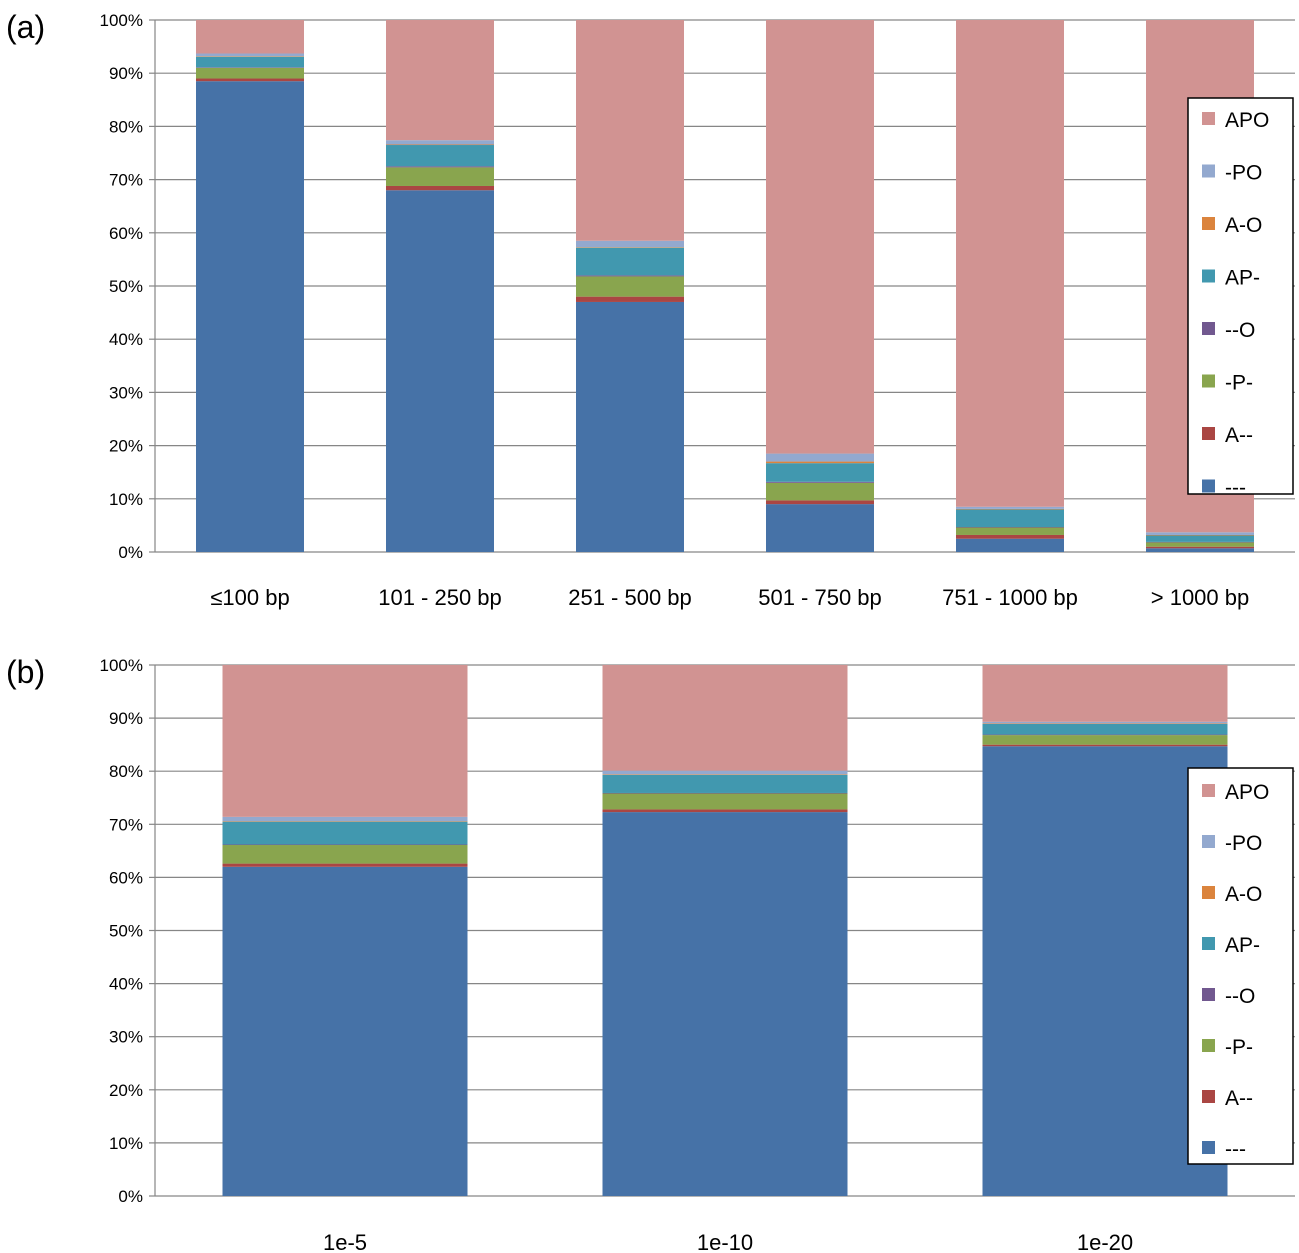  What do you see at coordinates (820, 482) in the screenshot?
I see `bar-segment-ddo-501-d-750-bp` at bounding box center [820, 482].